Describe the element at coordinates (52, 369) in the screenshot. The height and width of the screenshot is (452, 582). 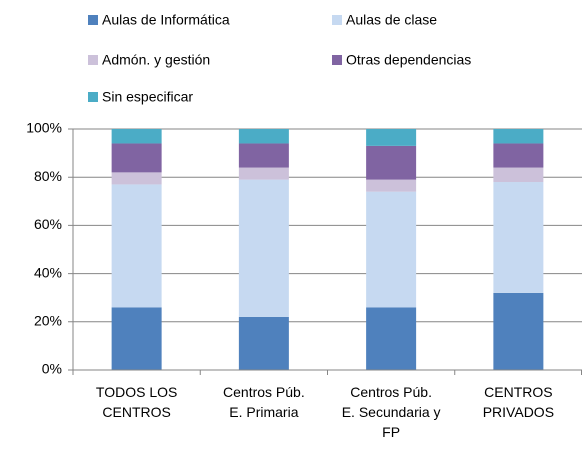
I see `y-tick-label: 0%` at that location.